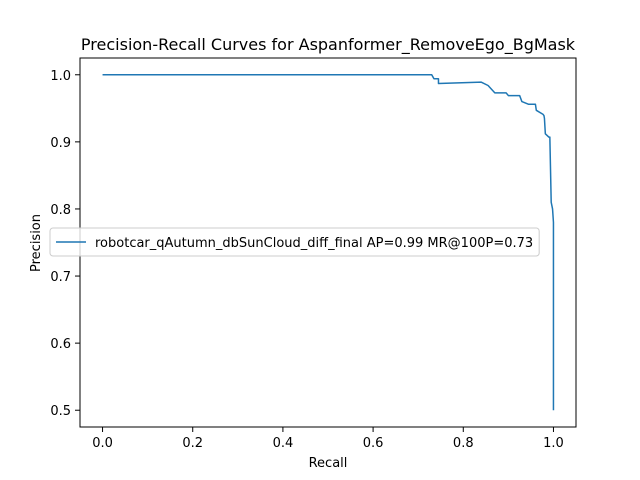 Image resolution: width=640 pixels, height=480 pixels. Describe the element at coordinates (192, 443) in the screenshot. I see `x-tick-label: 0.2` at that location.